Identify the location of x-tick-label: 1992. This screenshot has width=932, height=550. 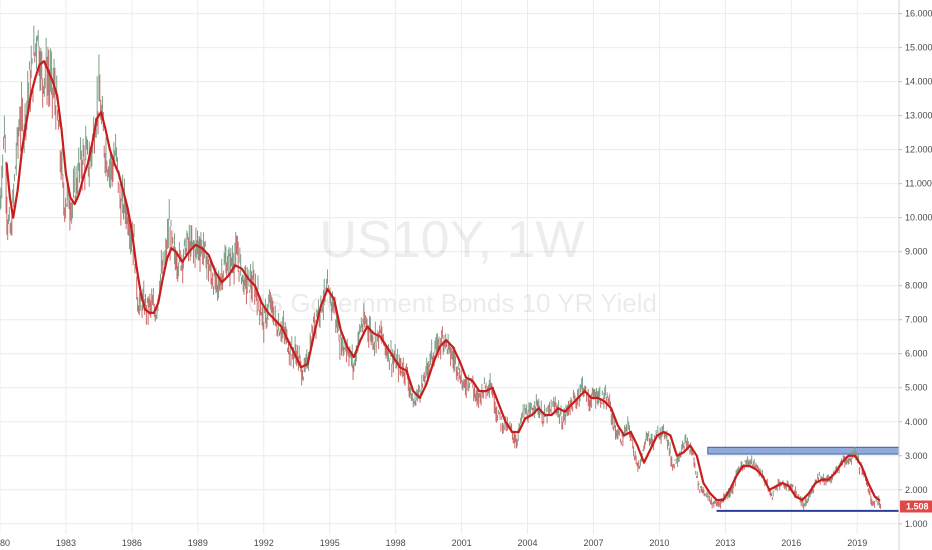
(264, 543).